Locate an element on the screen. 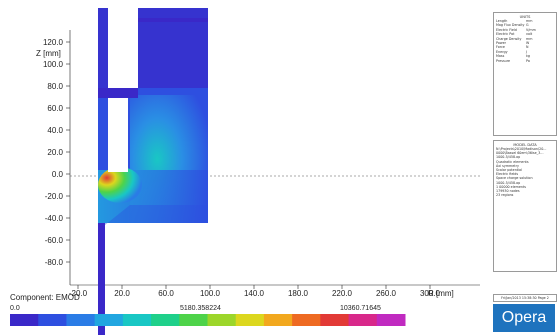  colorbar-mid: 5180.358224 is located at coordinates (200, 308).